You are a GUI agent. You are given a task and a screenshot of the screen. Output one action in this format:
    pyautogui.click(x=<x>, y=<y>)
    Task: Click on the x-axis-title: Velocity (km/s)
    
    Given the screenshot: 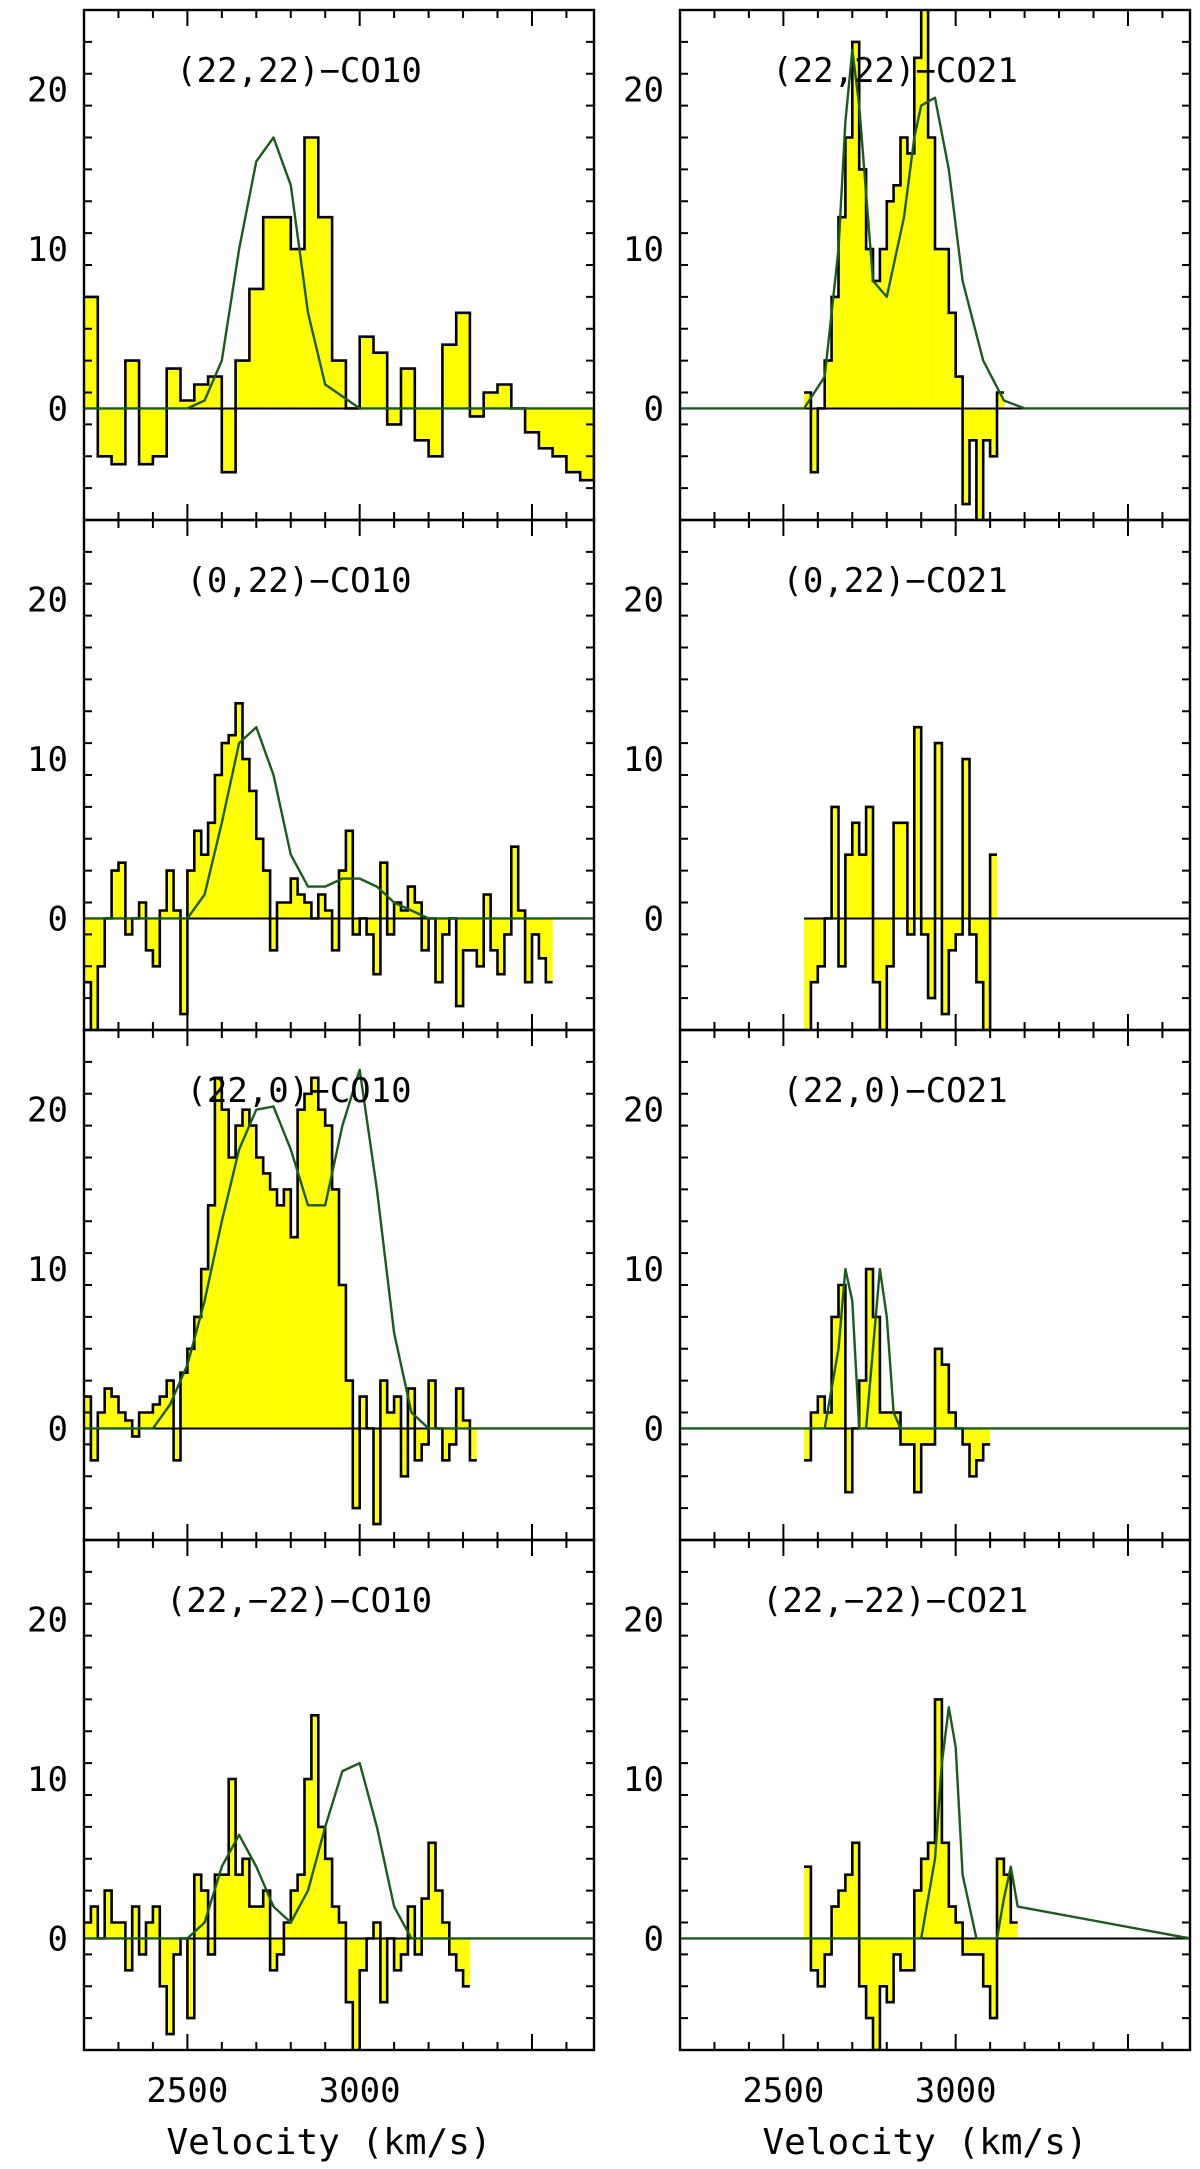 What is the action you would take?
    pyautogui.click(x=924, y=2142)
    